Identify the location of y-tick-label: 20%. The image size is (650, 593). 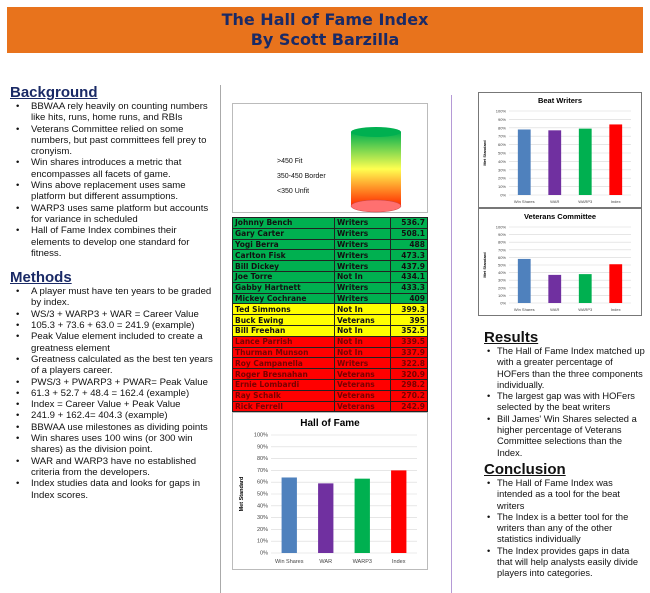
(502, 178).